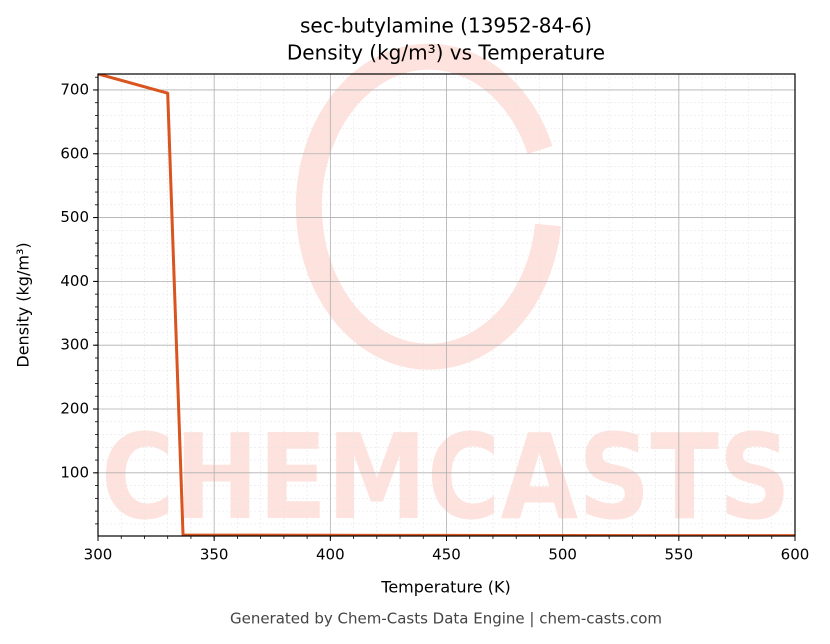  I want to click on y-tick-label: 100, so click(74, 472).